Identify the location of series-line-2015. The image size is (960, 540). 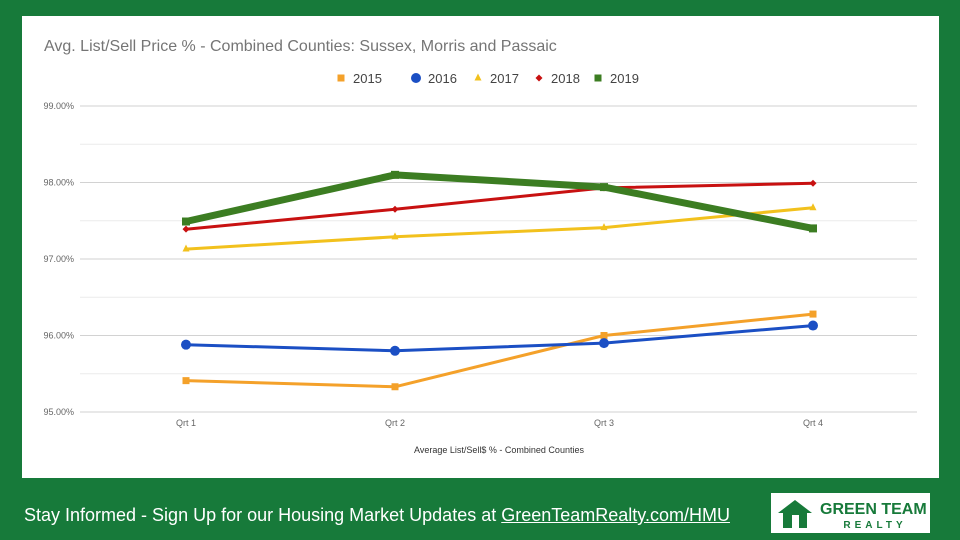
(499, 350).